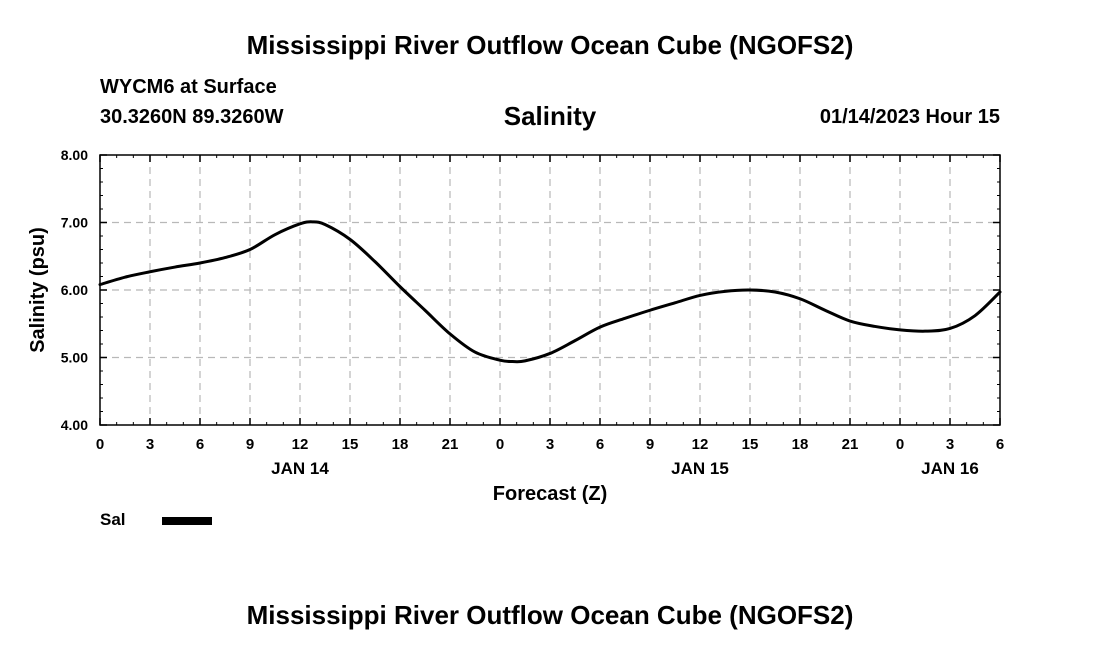  What do you see at coordinates (300, 468) in the screenshot?
I see `date-label-jan-14: JAN 14` at bounding box center [300, 468].